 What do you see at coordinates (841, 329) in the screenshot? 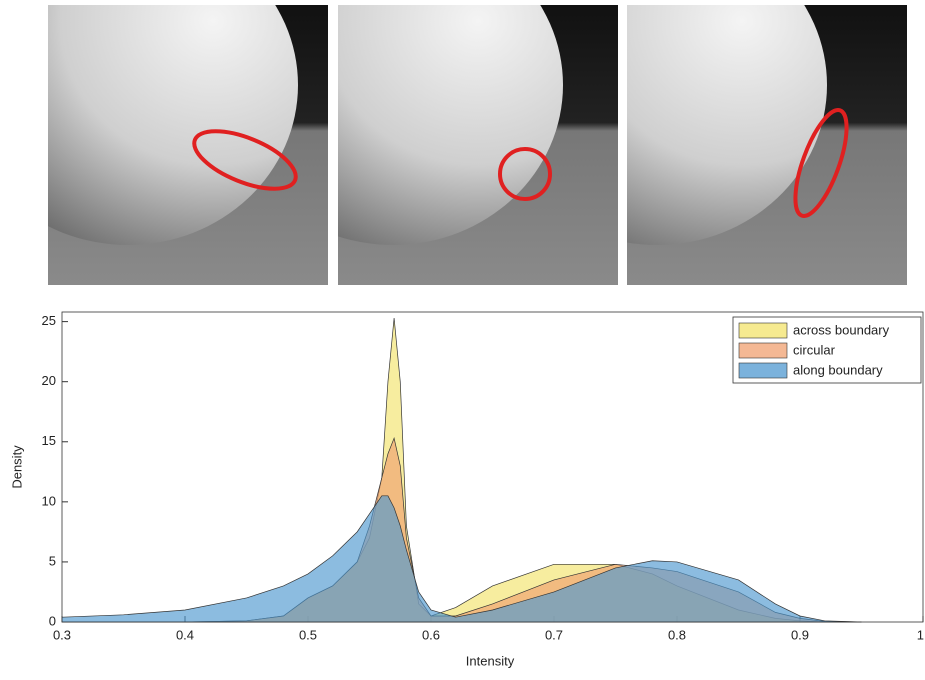
I see `legend-label: across boundary` at bounding box center [841, 329].